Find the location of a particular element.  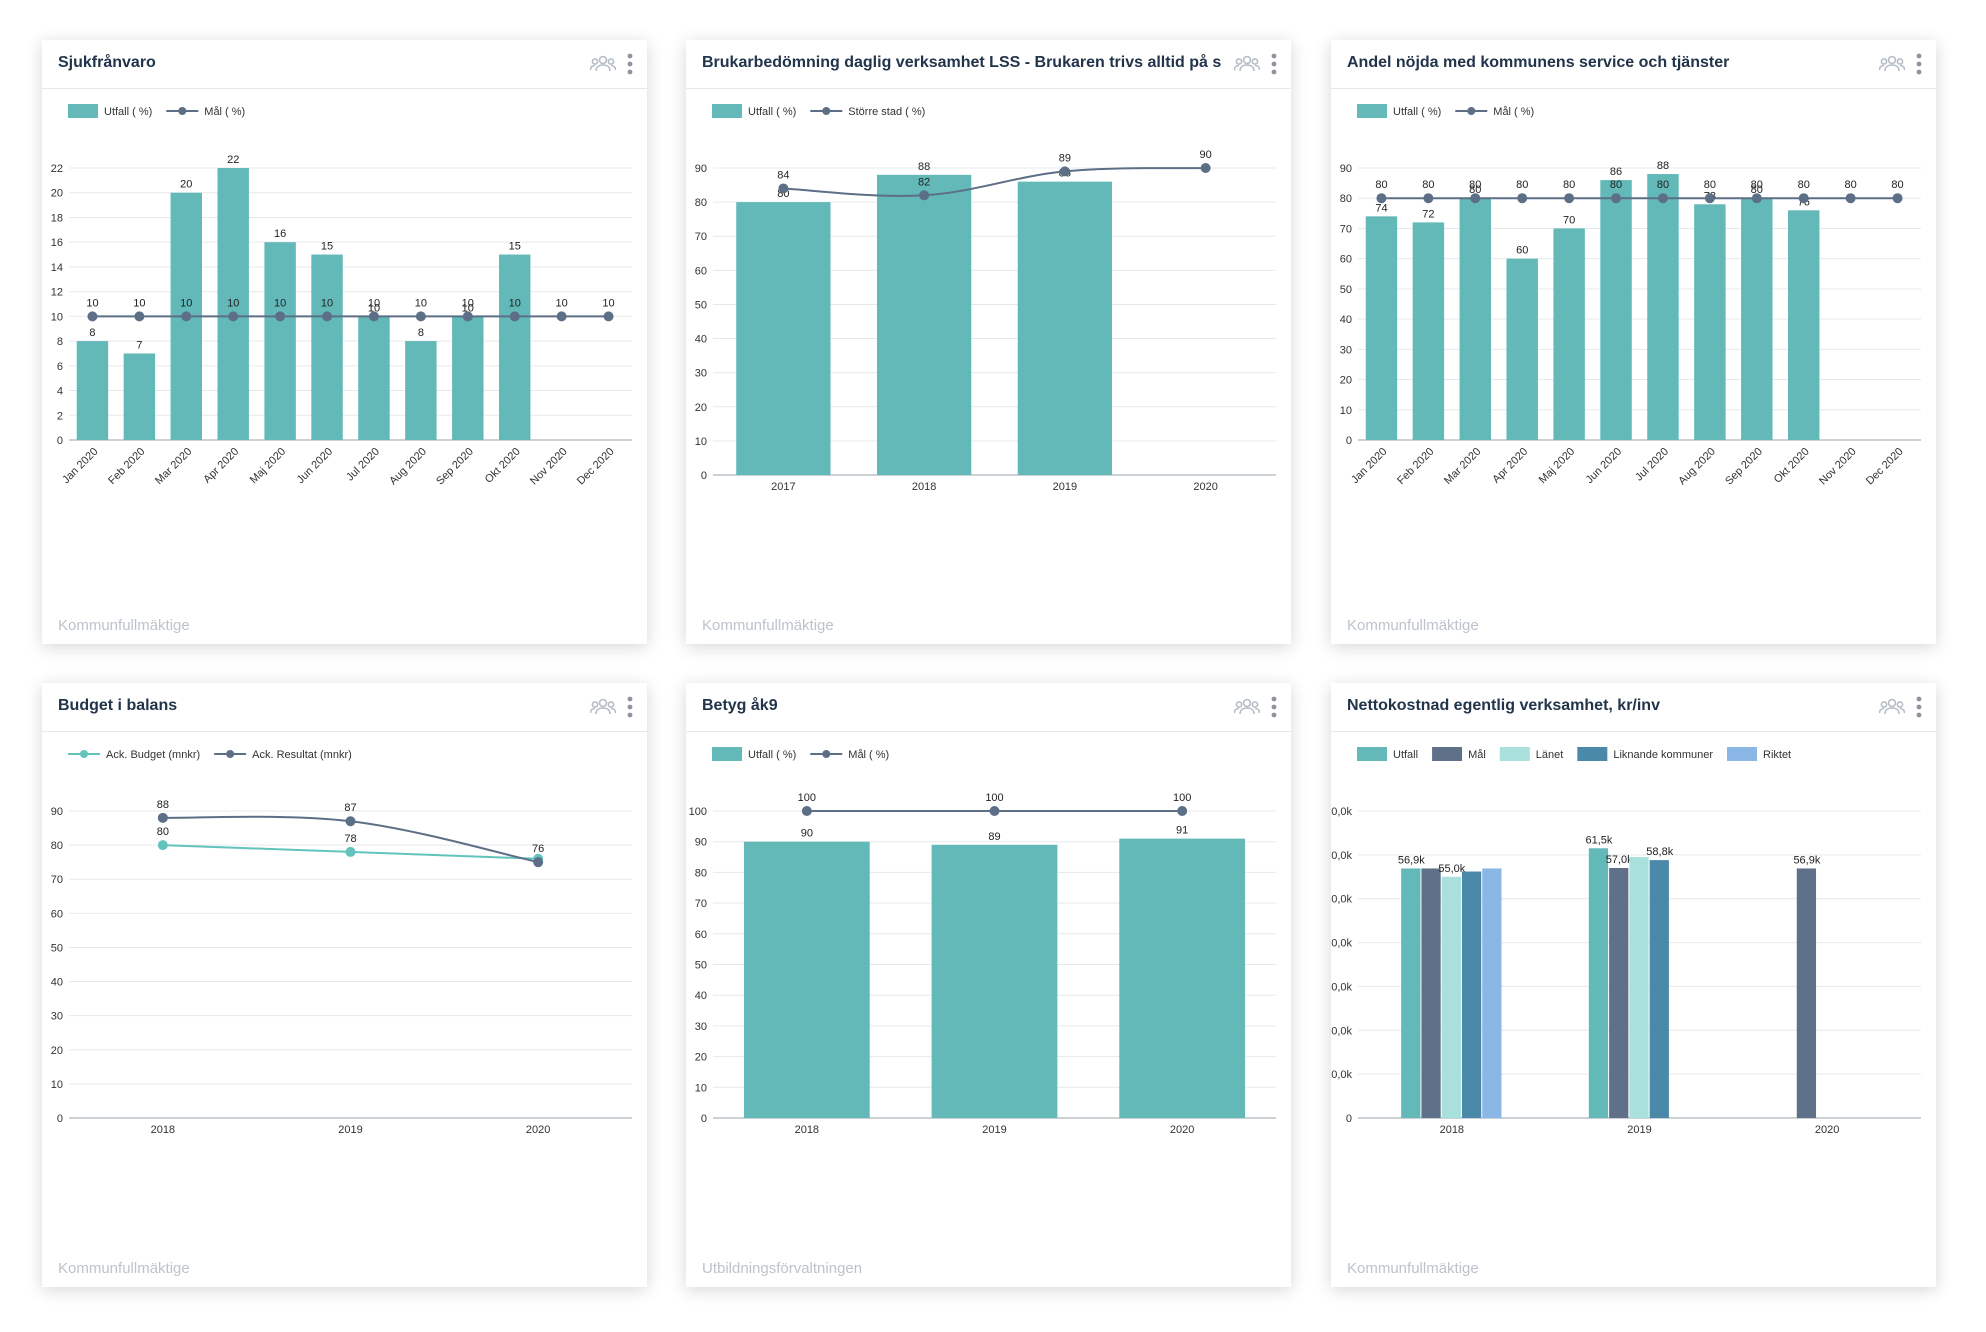

legend-label: Liknande kommuner is located at coordinates (1663, 755).